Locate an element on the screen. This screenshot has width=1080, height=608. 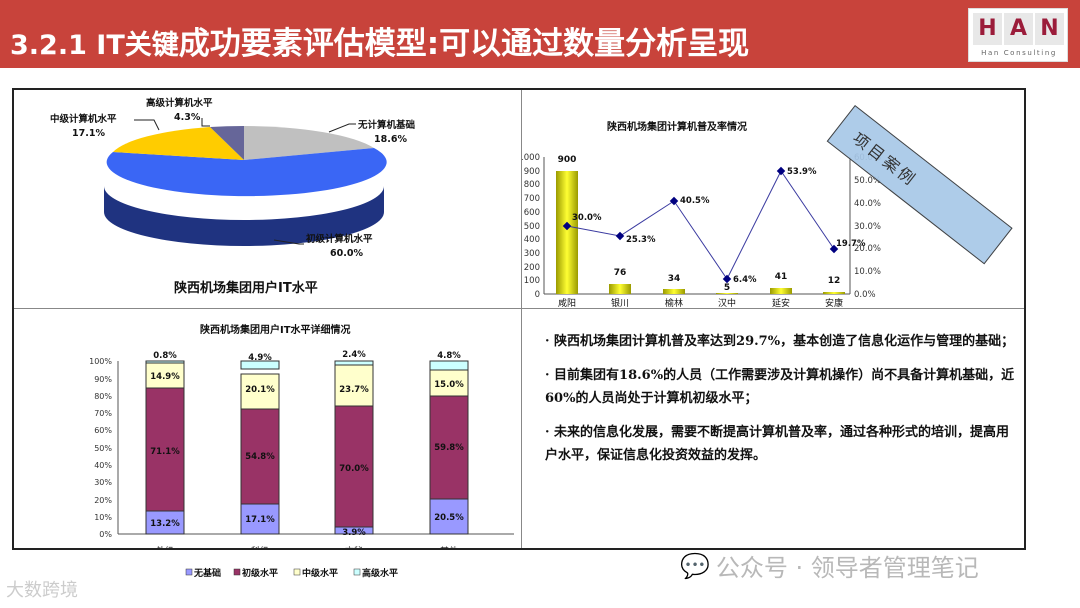
seg-label: 23.7% is located at coordinates (354, 390).